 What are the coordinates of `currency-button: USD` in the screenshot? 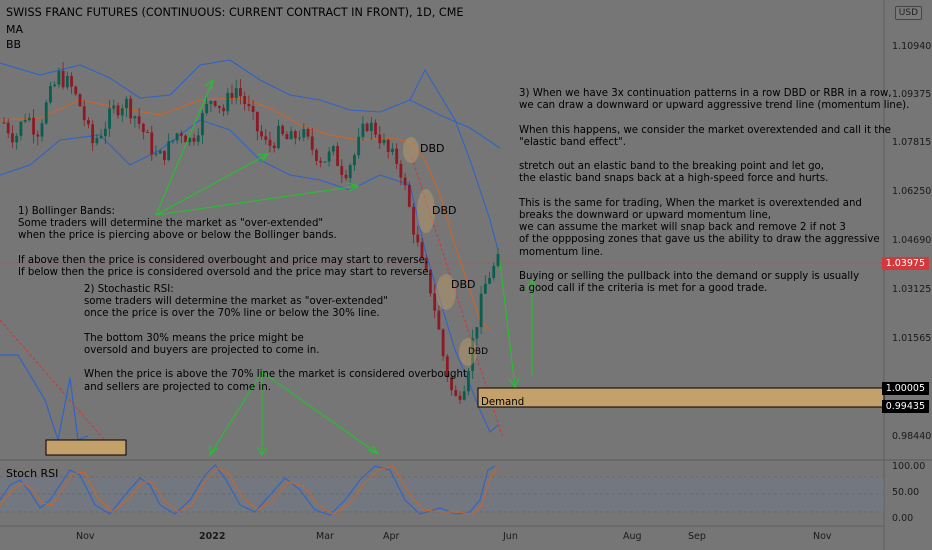 It's located at (908, 13).